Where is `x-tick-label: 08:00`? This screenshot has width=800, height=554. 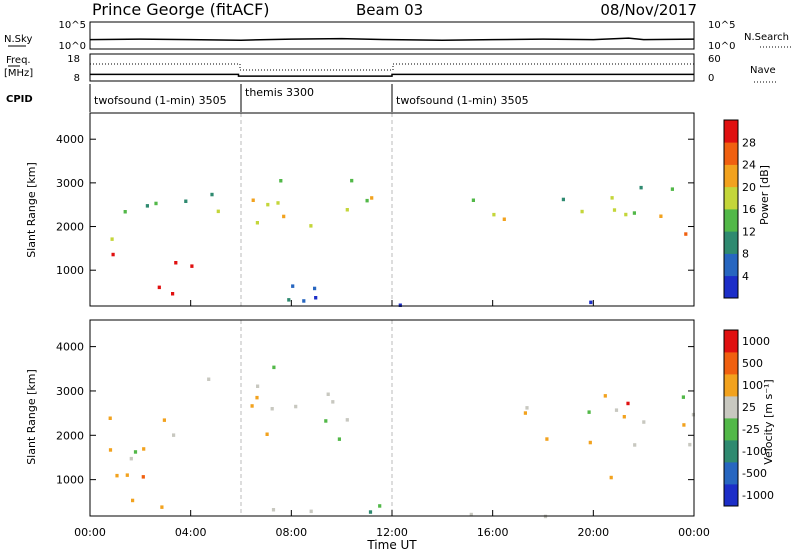 x-tick-label: 08:00 is located at coordinates (291, 532).